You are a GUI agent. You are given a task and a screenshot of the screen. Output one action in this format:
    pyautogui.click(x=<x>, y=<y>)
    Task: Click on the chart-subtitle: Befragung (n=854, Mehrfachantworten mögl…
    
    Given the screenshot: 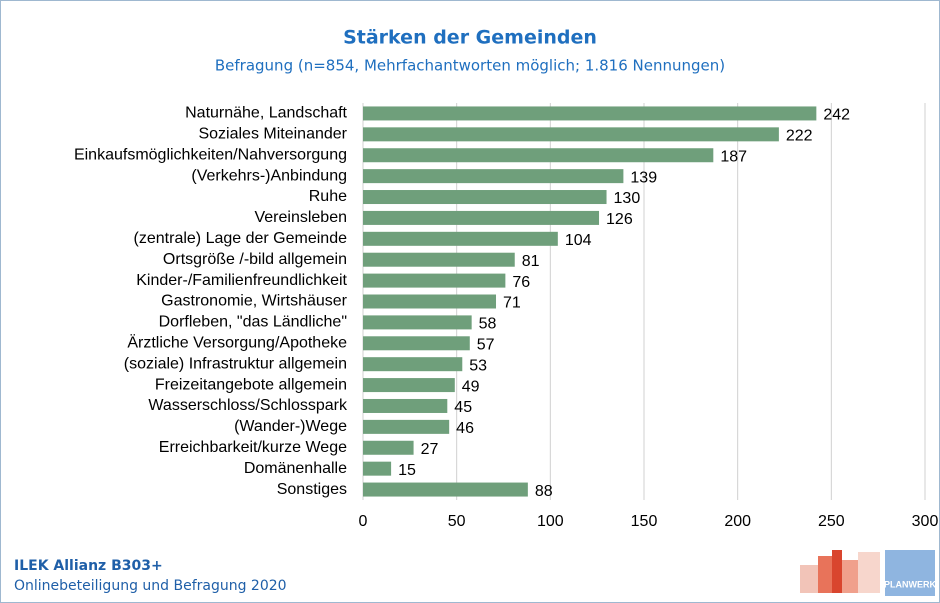 What is the action you would take?
    pyautogui.click(x=470, y=66)
    